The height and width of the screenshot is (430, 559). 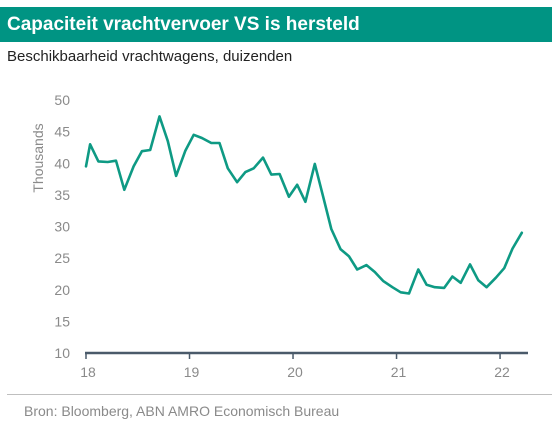 I want to click on y-tick-label: 30, so click(x=62, y=227).